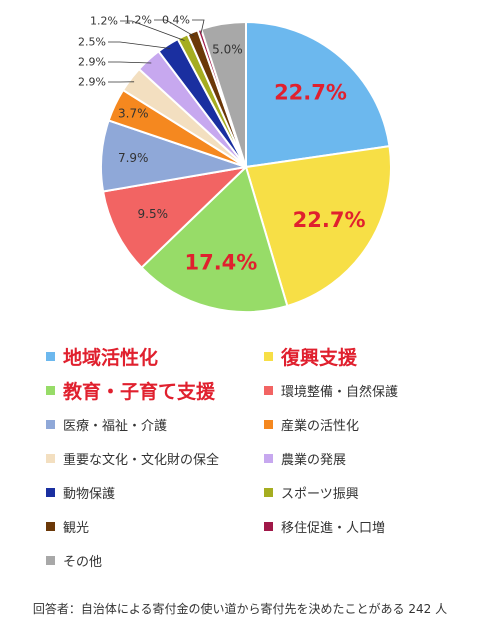  I want to click on legend-label: その他, so click(83, 562).